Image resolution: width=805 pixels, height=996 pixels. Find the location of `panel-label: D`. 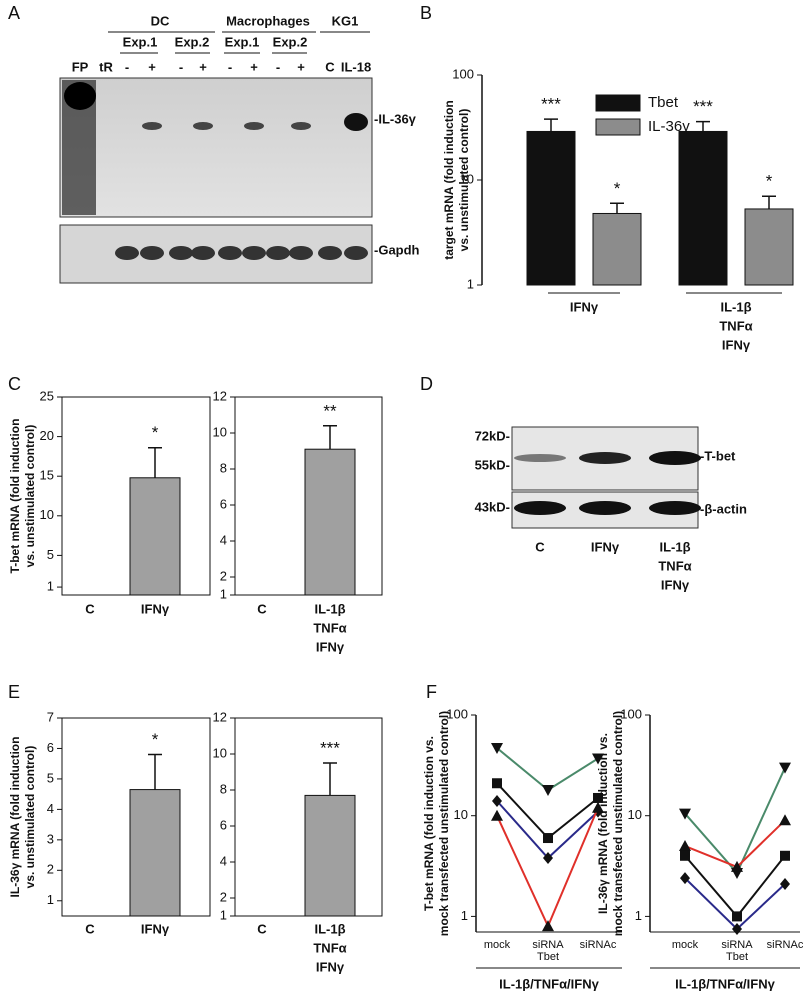

panel-label: D is located at coordinates (426, 384).